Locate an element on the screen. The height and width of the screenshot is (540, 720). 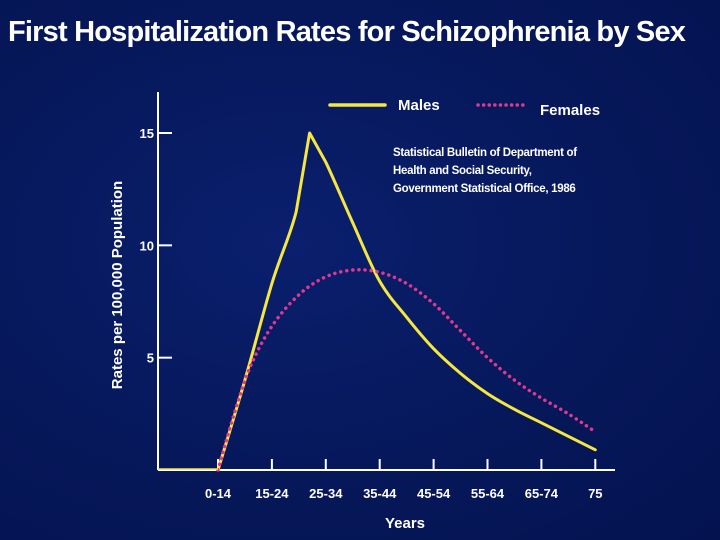
x-ticks: 0-14 15-24 25-34 35-44 45-54 55-64 65-74 75 is located at coordinates (404, 480).